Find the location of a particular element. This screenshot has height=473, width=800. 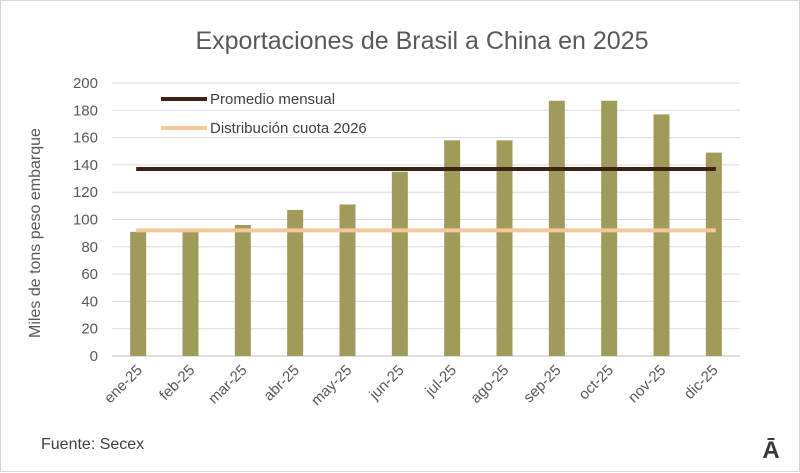

y-tick-label: 40 is located at coordinates (89, 301).